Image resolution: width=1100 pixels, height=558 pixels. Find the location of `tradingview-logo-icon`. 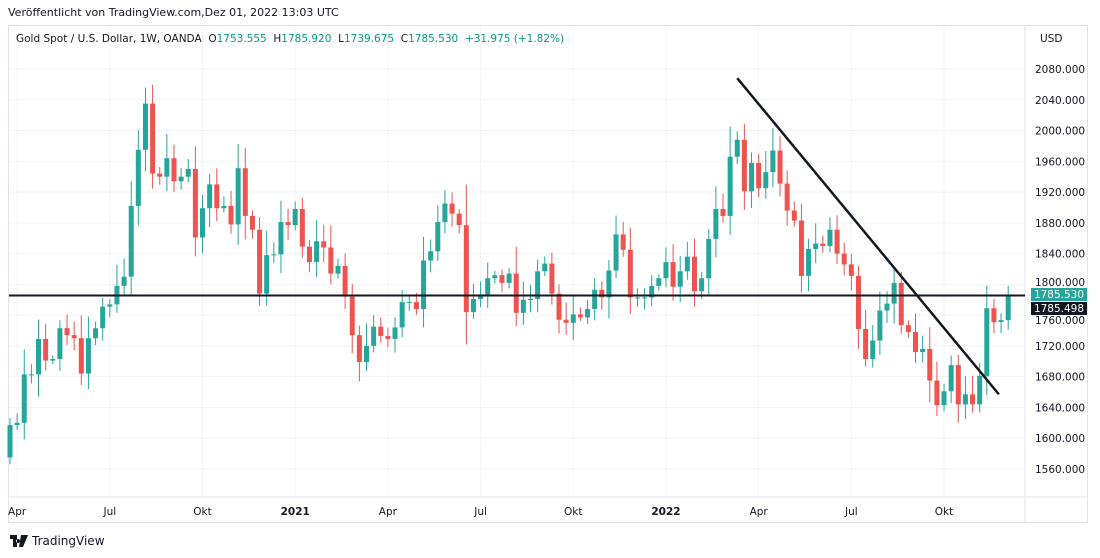

tradingview-logo-icon is located at coordinates (19, 541).